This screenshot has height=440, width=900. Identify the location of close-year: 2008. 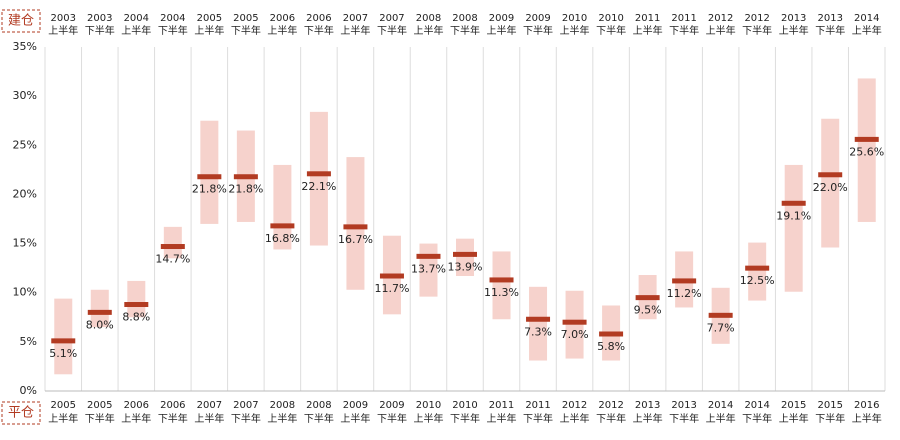
(282, 405).